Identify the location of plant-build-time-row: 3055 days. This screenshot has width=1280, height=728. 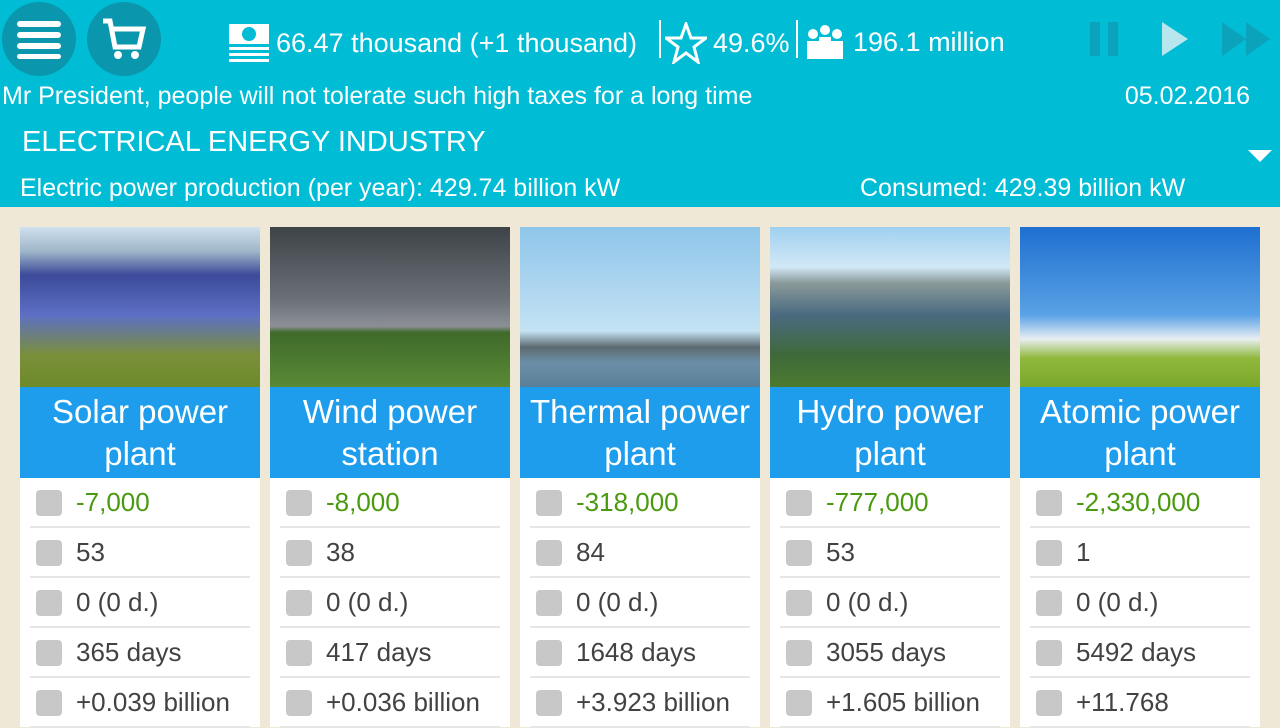
(890, 653).